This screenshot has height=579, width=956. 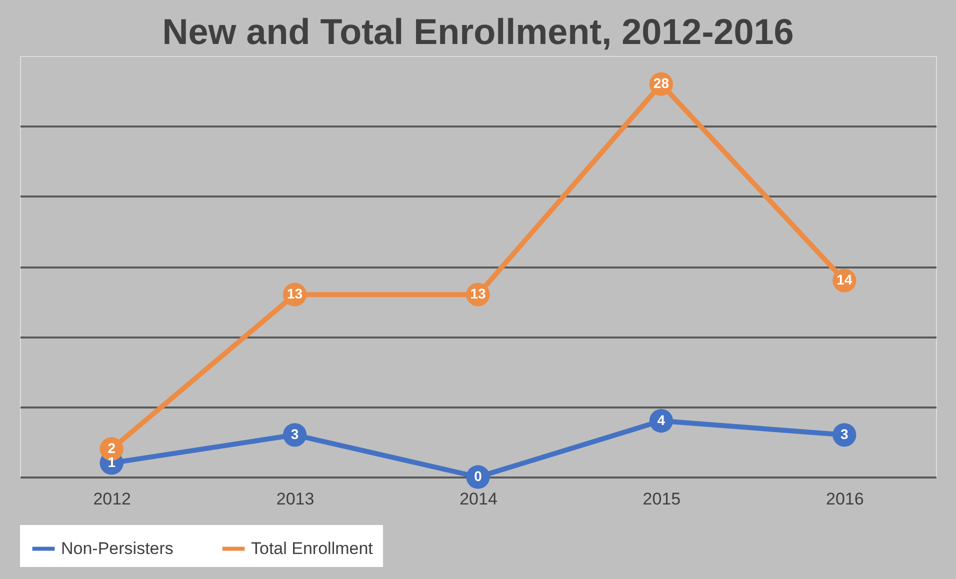 What do you see at coordinates (479, 499) in the screenshot?
I see `x-tick-label: 2014` at bounding box center [479, 499].